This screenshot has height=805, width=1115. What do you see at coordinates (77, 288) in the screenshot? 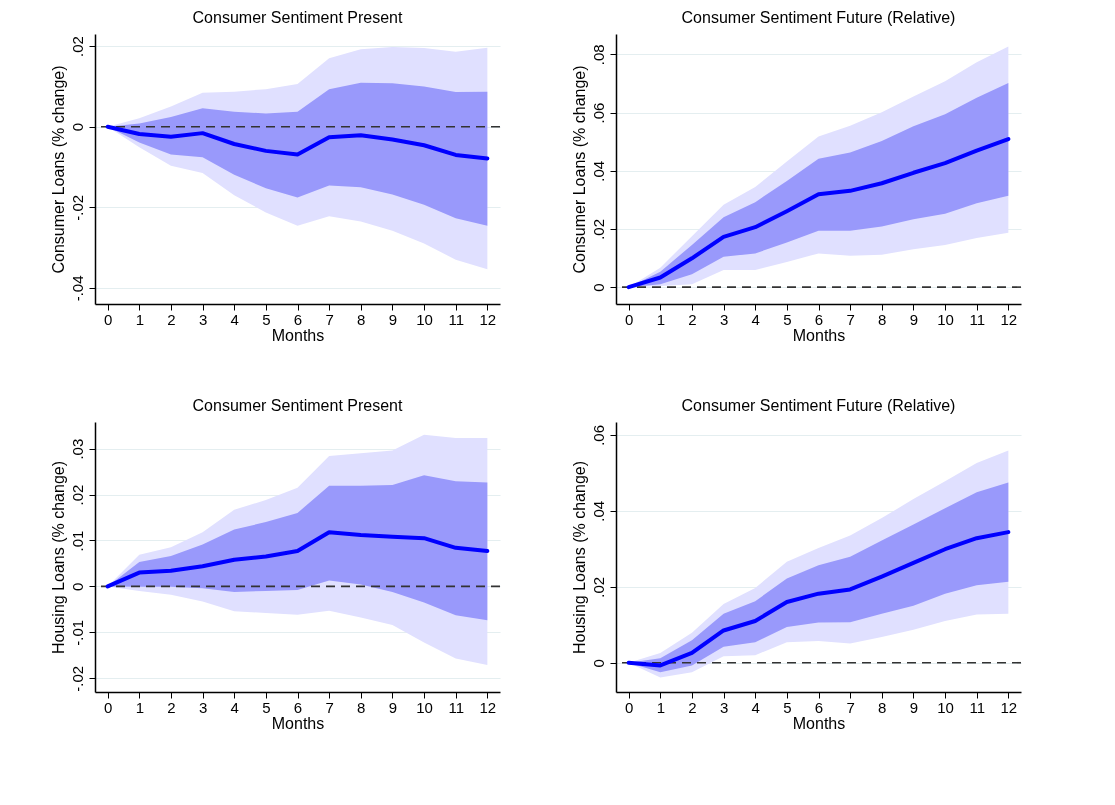
I see `y-tick-label: -.04` at bounding box center [77, 288].